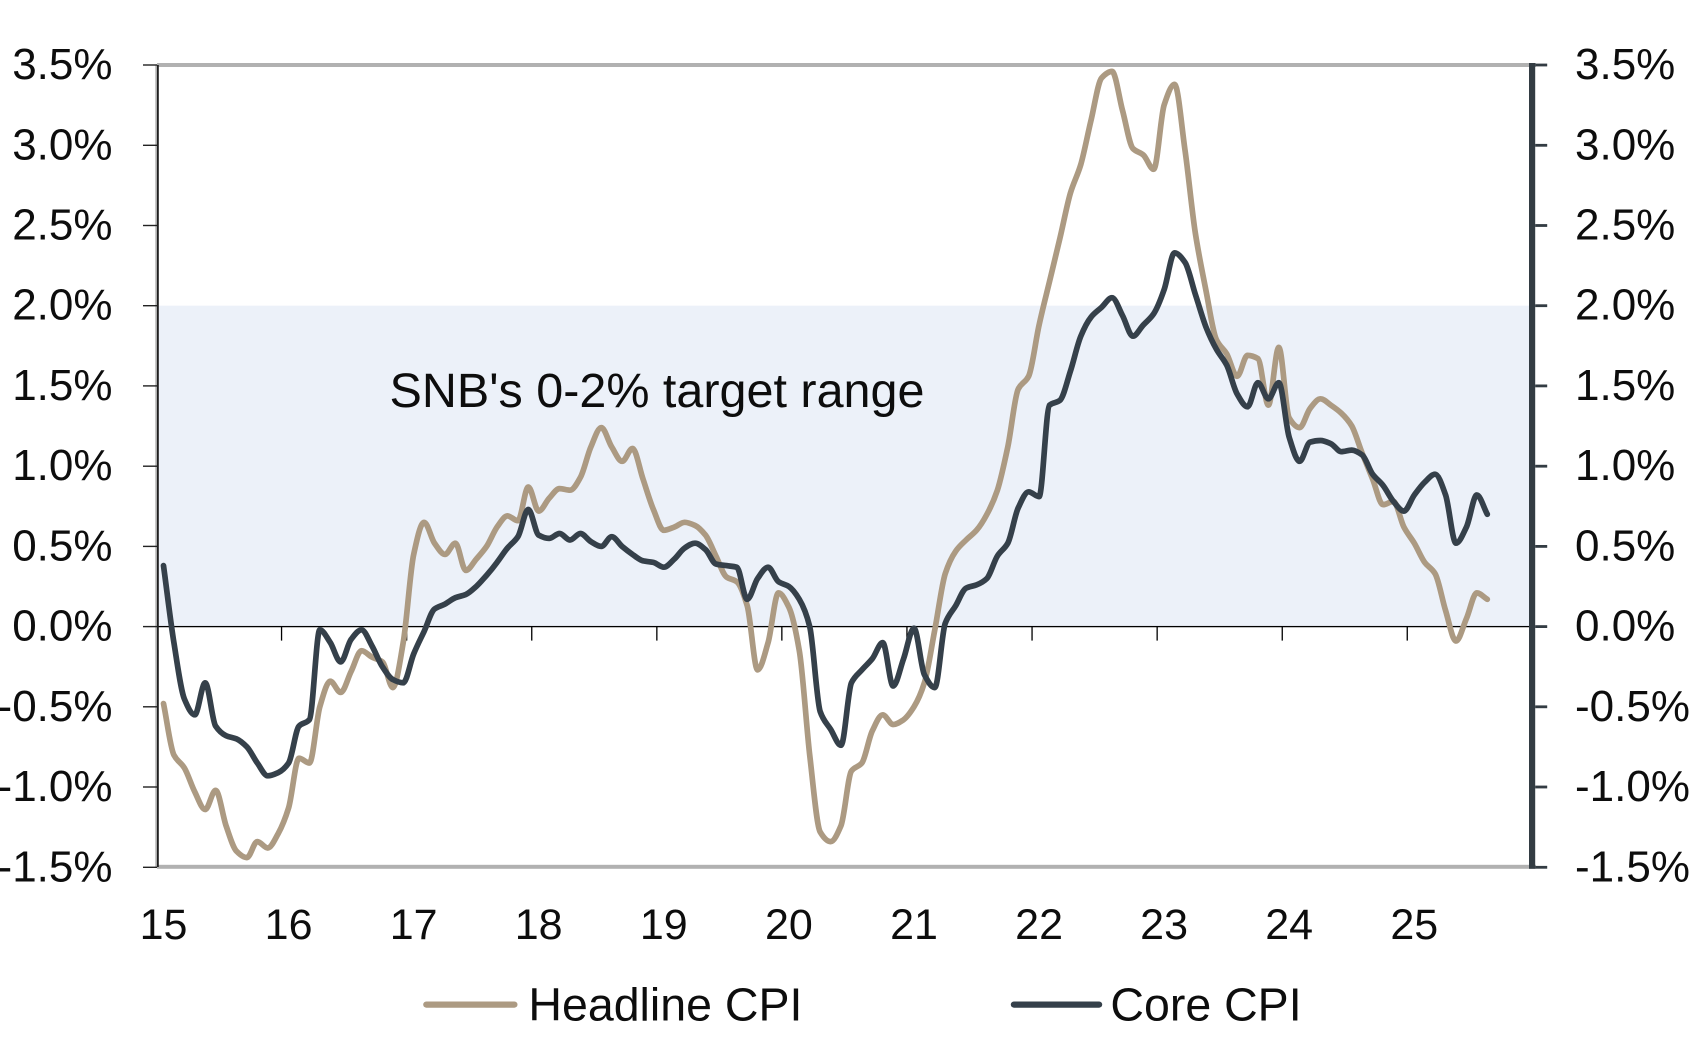 This screenshot has width=1689, height=1040. I want to click on svg-text: SNB's 0-2% target range, so click(657, 391).